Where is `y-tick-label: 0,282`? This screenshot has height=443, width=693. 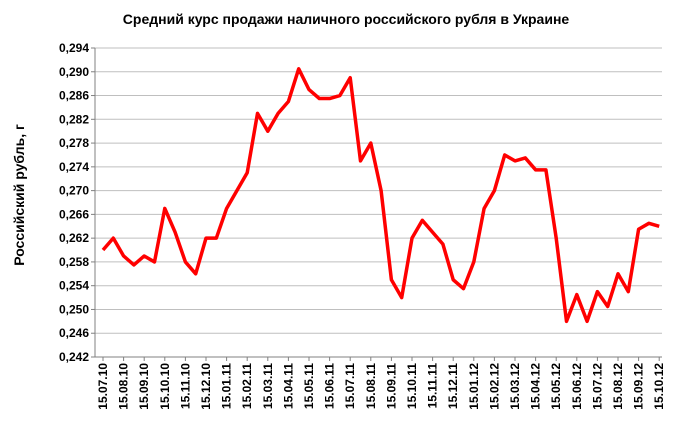
y-tick-label: 0,282 is located at coordinates (74, 119).